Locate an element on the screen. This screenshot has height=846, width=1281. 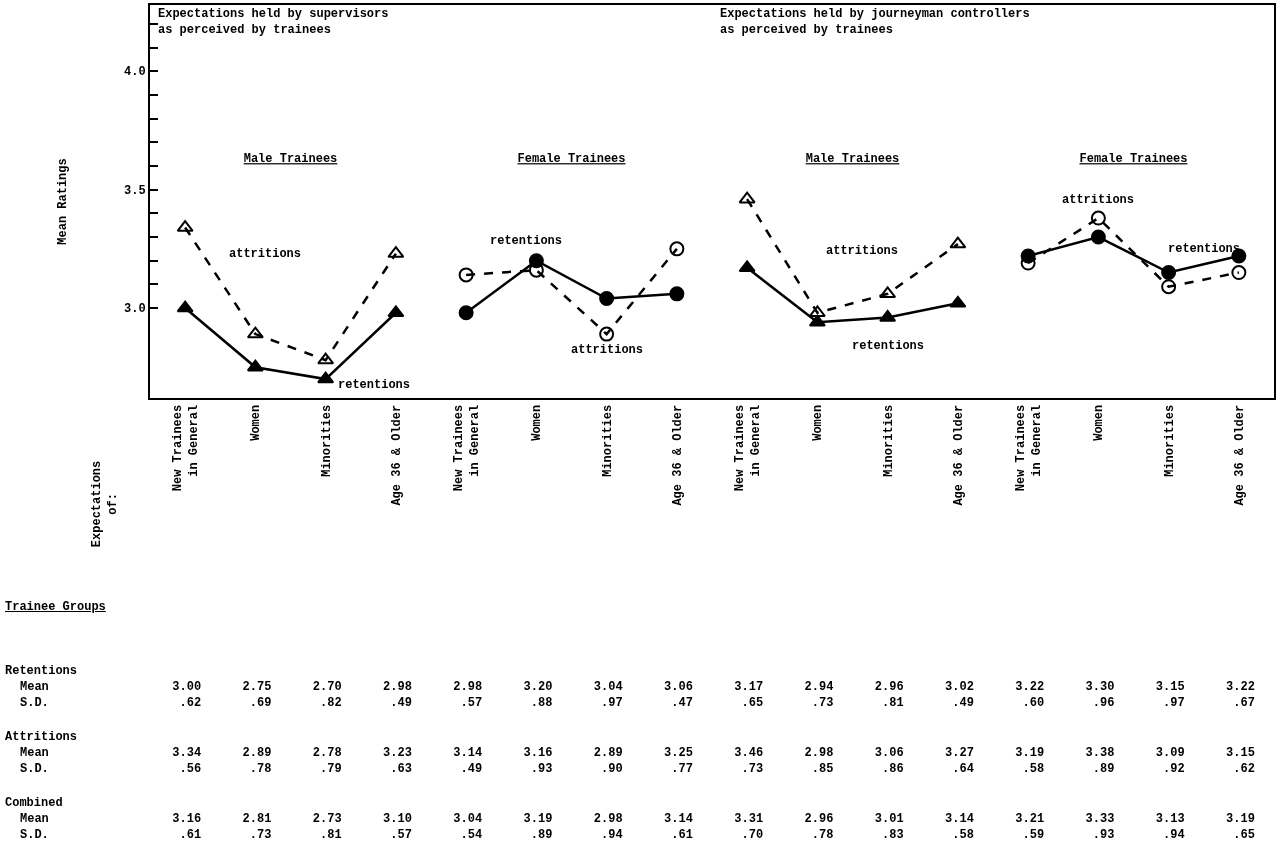
text: Trainee Groups is located at coordinates (55, 607).